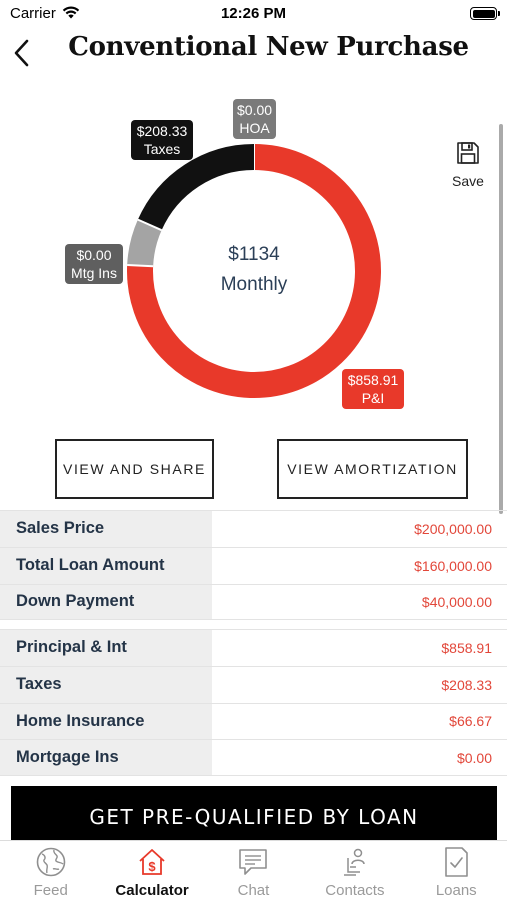 The height and width of the screenshot is (900, 507). I want to click on table-row: Total Loan Amount $160,000.00, so click(253, 565).